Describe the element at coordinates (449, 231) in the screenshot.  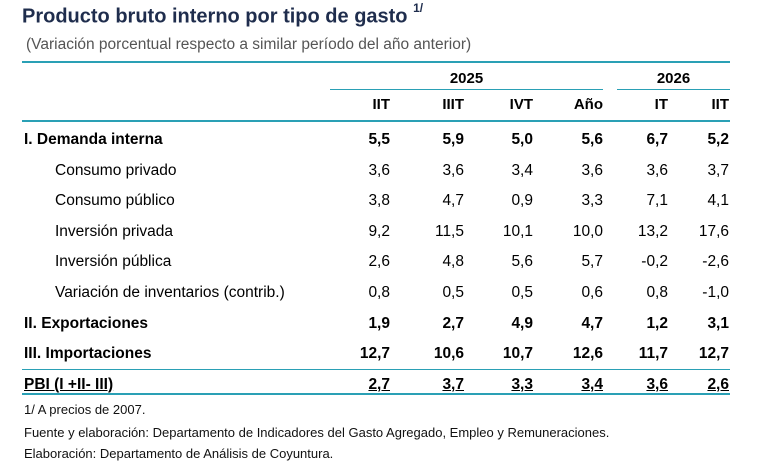
I see `table-cell: 11,5` at that location.